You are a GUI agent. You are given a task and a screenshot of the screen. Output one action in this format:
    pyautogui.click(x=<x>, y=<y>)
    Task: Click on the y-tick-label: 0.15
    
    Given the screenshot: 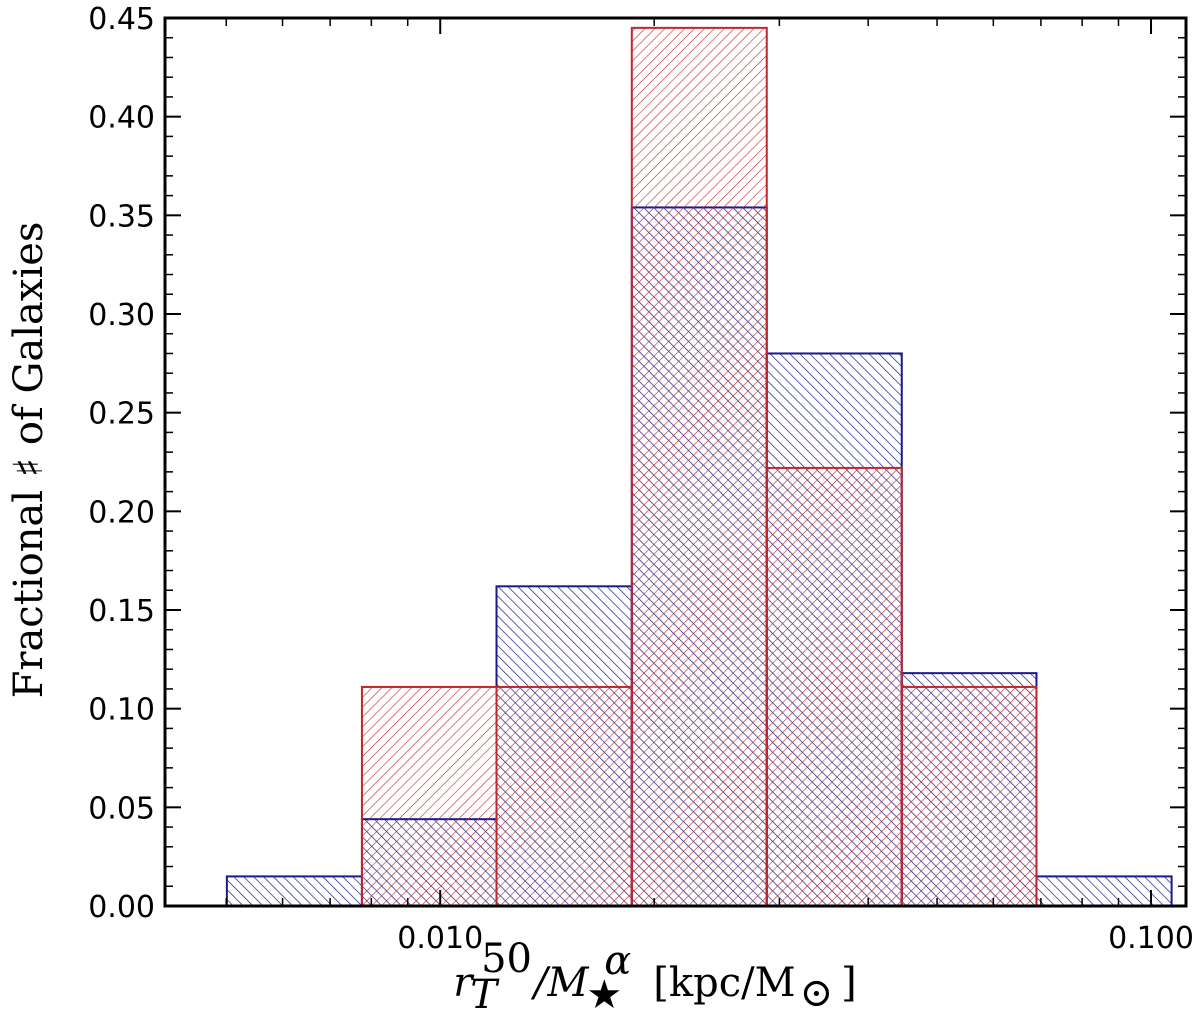 What is the action you would take?
    pyautogui.click(x=121, y=611)
    